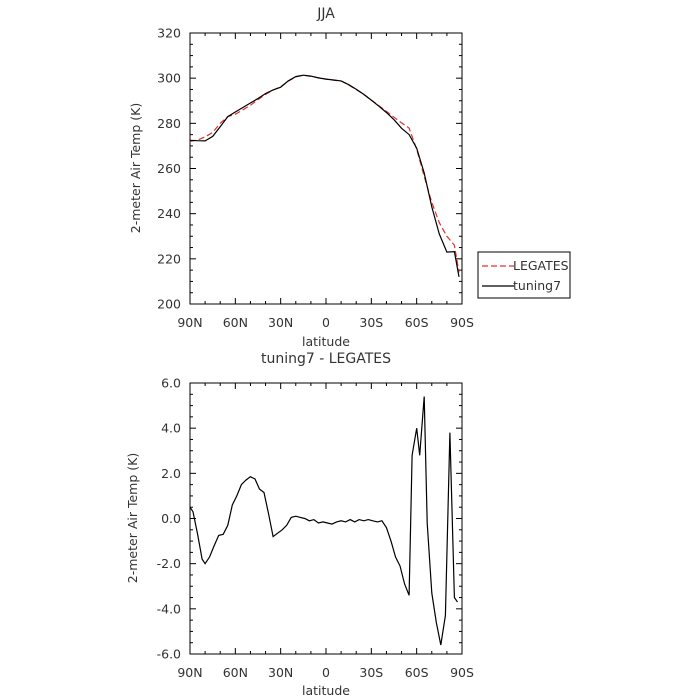 This screenshot has width=700, height=700. I want to click on bottom-chart-y-axis-label: 2-meter Air Temp (K), so click(132, 518).